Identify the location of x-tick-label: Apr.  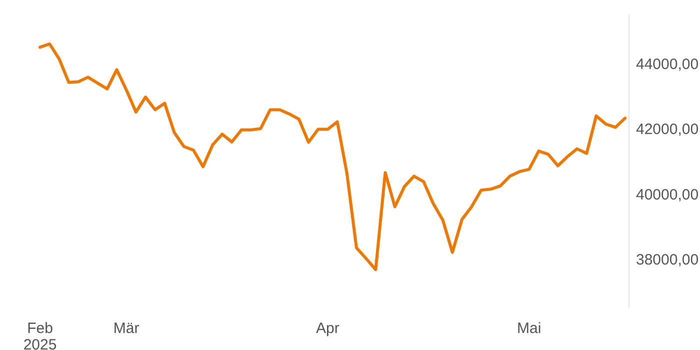
(328, 328).